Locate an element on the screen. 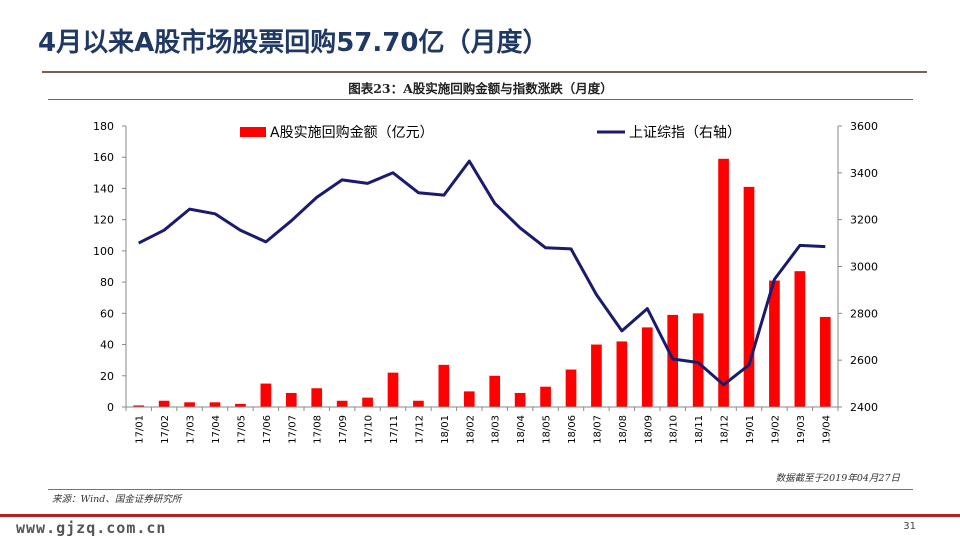  x-tick-label: 18/02 is located at coordinates (470, 429).